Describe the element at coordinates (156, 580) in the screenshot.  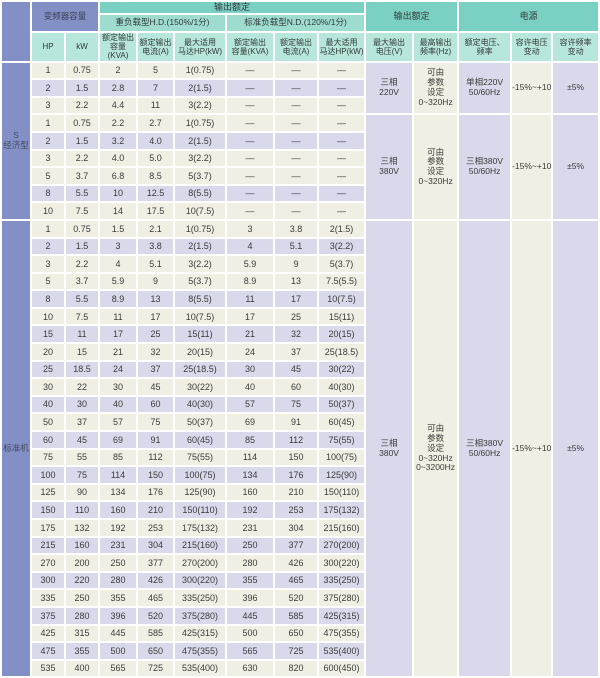
I see `cell-hd-a: 426` at that location.